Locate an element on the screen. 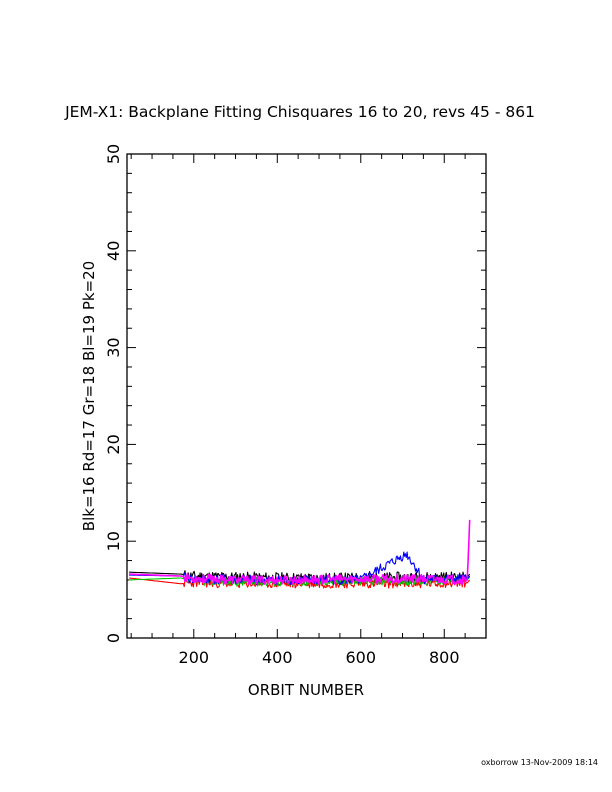 The width and height of the screenshot is (612, 792). x-tick-label: 200 is located at coordinates (194, 657).